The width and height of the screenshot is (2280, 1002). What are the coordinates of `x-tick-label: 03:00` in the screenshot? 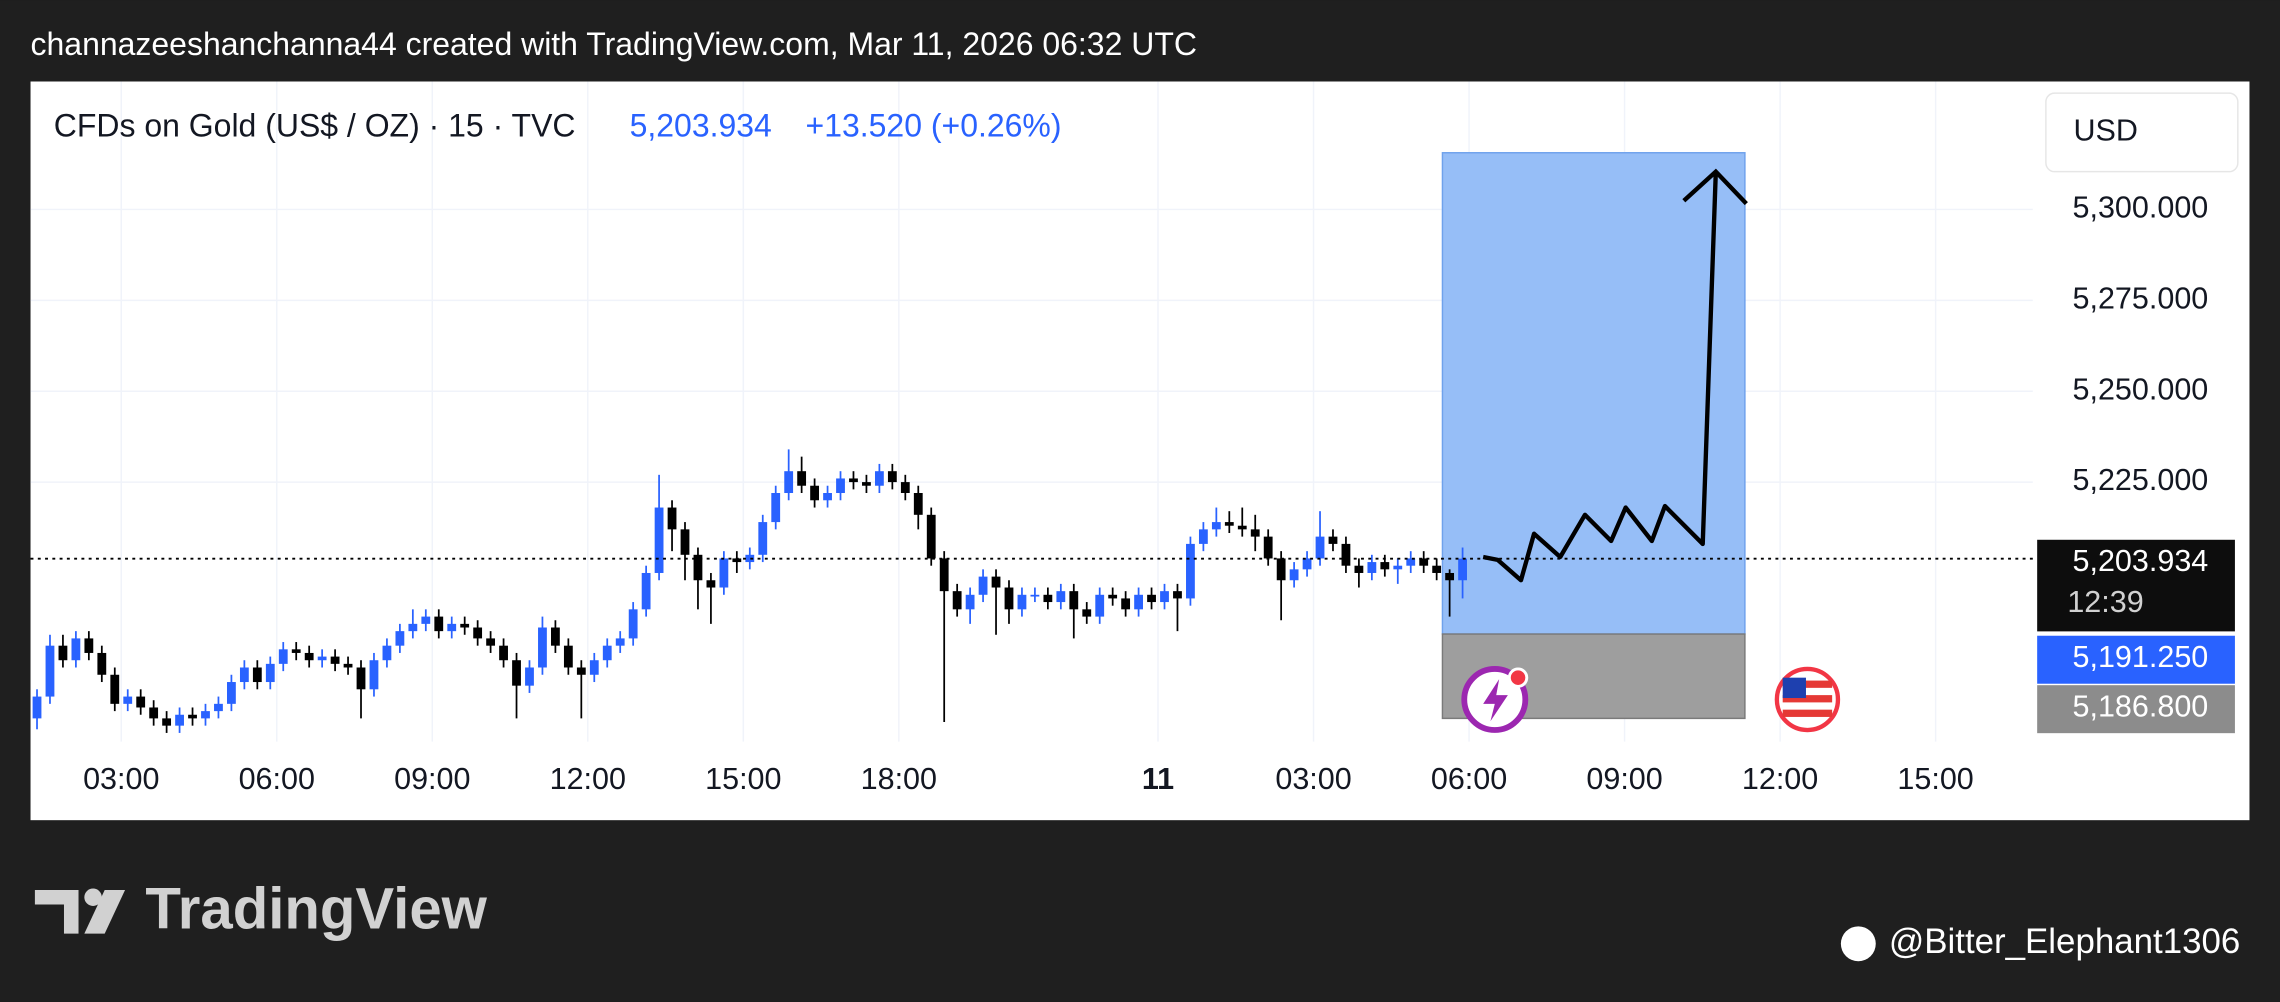 It's located at (1313, 779).